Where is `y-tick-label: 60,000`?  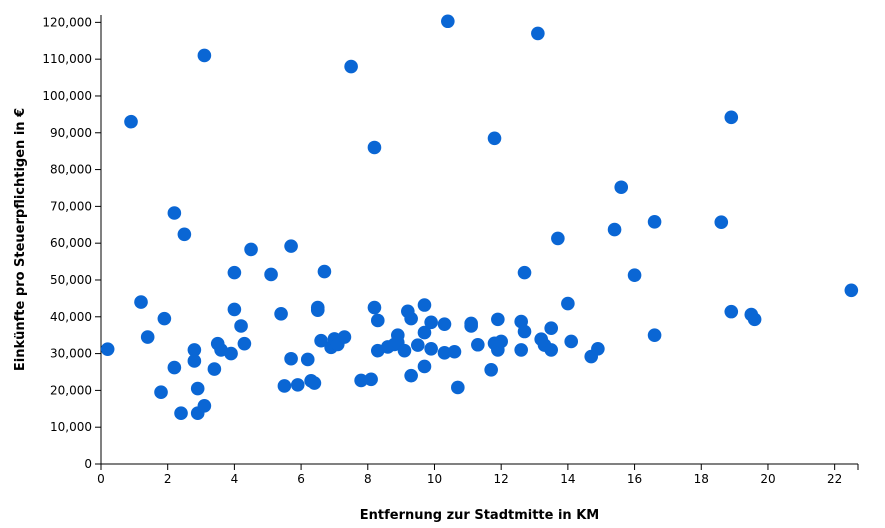 y-tick-label: 60,000 is located at coordinates (71, 243).